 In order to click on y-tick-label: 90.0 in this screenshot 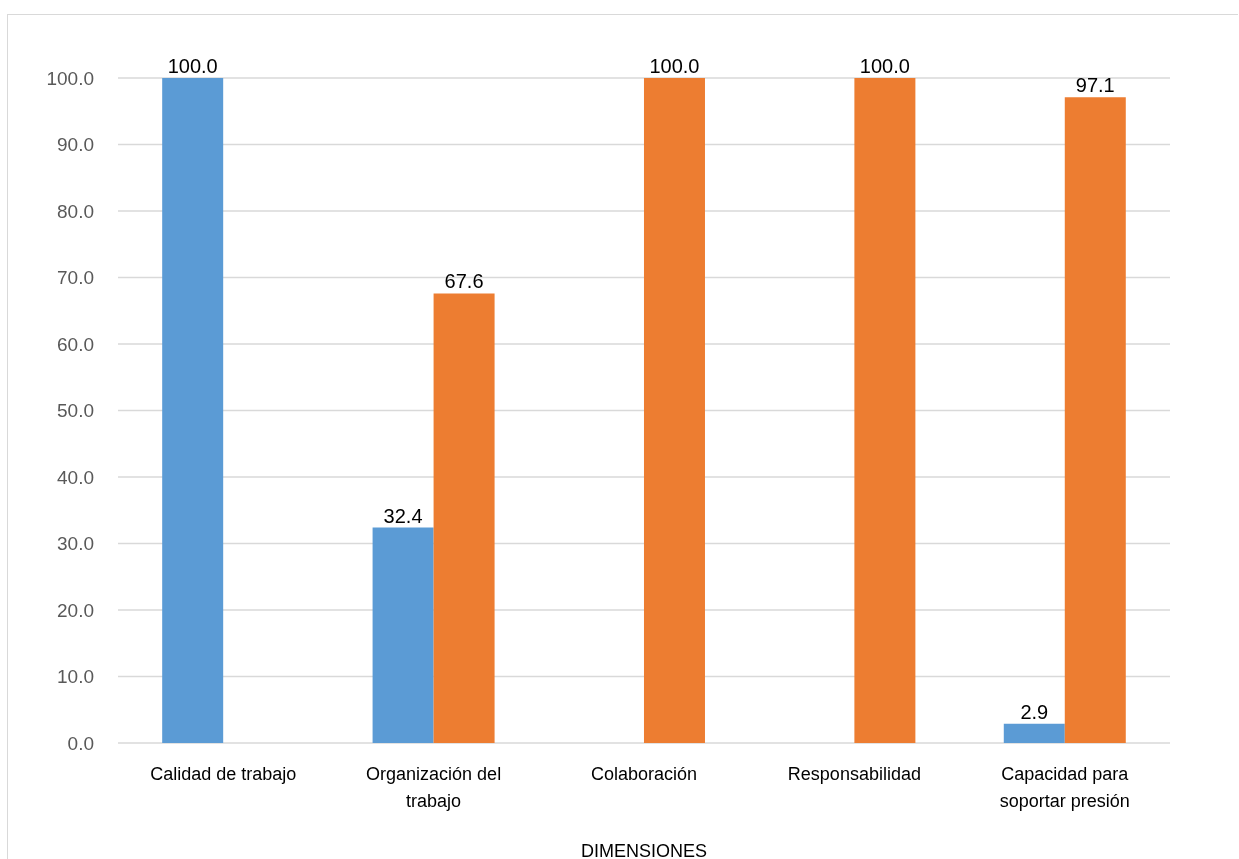, I will do `click(75, 145)`.